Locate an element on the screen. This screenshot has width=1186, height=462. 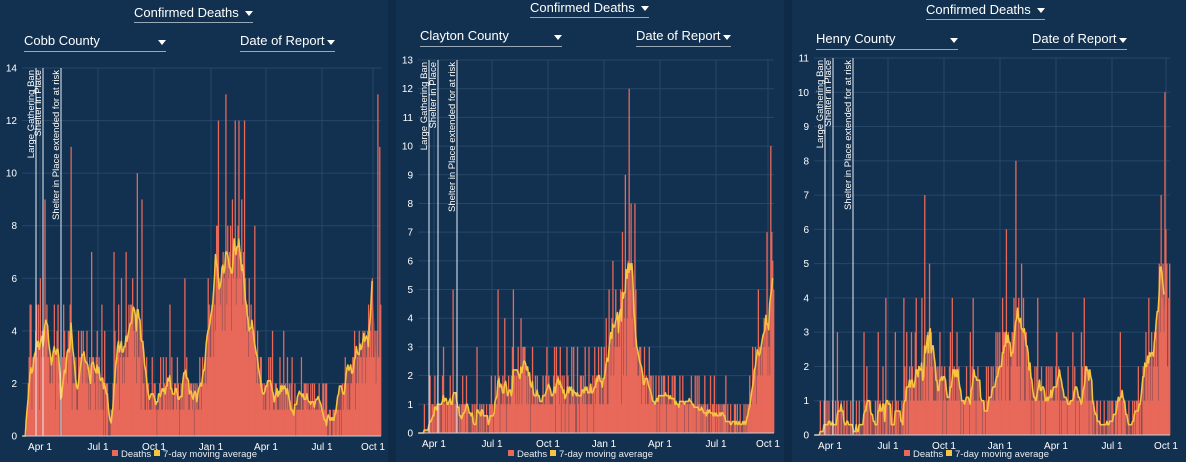
y-tick-label: 1 is located at coordinates (806, 401).